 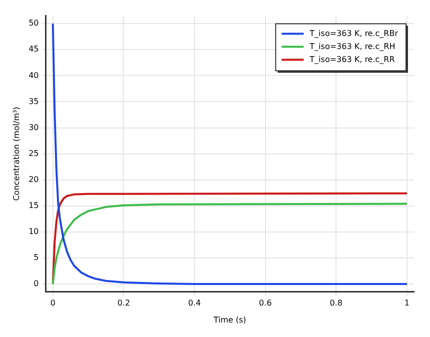 What do you see at coordinates (36, 283) in the screenshot?
I see `y-tick-label: 0` at bounding box center [36, 283].